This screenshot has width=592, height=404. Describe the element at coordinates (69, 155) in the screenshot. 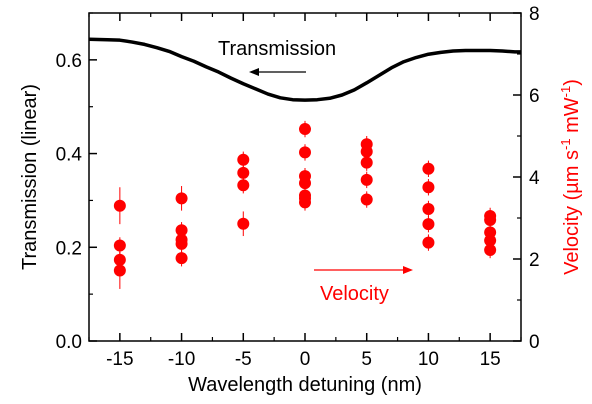

I see `y-left-tick-label: 0.4` at that location.